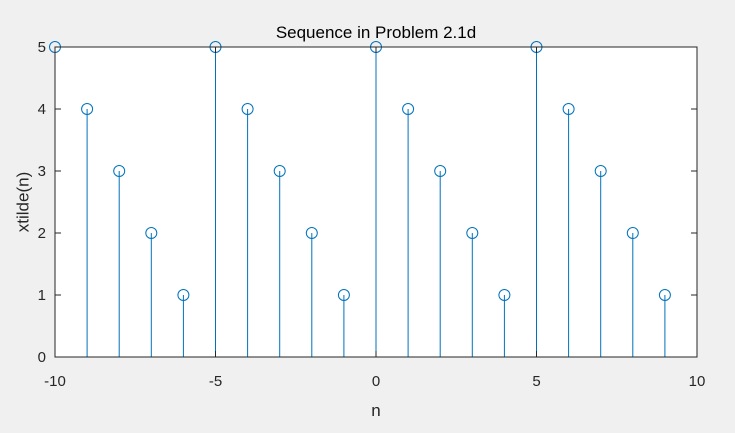 This screenshot has width=735, height=433. Describe the element at coordinates (536, 381) in the screenshot. I see `x-tick-label: 5` at that location.